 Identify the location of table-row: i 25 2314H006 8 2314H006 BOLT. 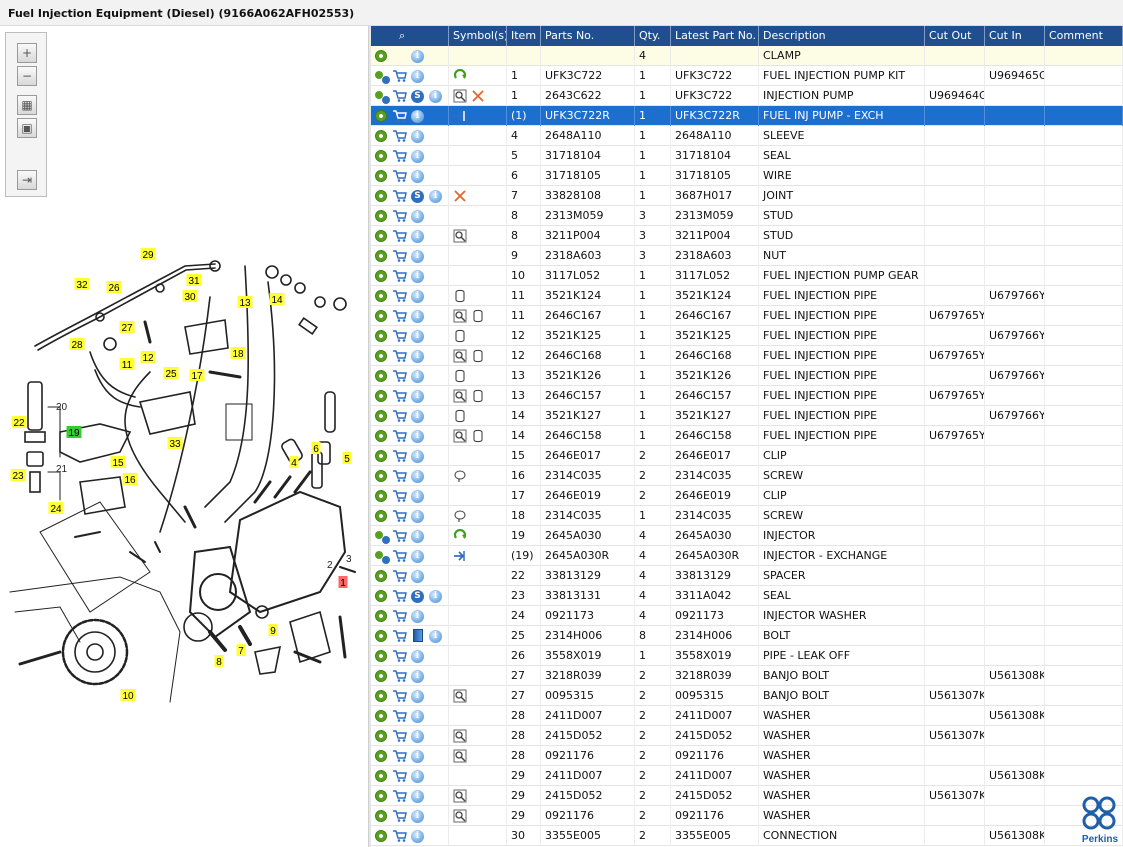
(747, 636).